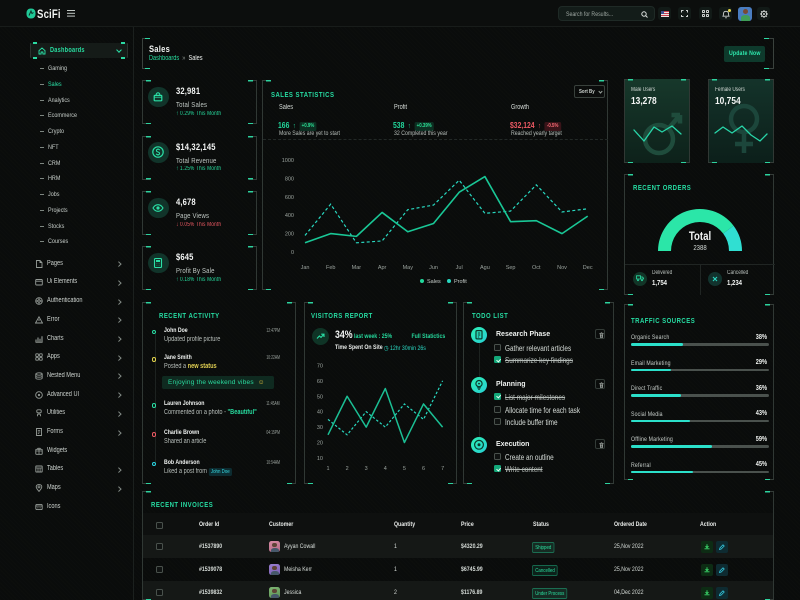 The height and width of the screenshot is (600, 800). What do you see at coordinates (292, 253) in the screenshot?
I see `svg-text: 0` at bounding box center [292, 253].